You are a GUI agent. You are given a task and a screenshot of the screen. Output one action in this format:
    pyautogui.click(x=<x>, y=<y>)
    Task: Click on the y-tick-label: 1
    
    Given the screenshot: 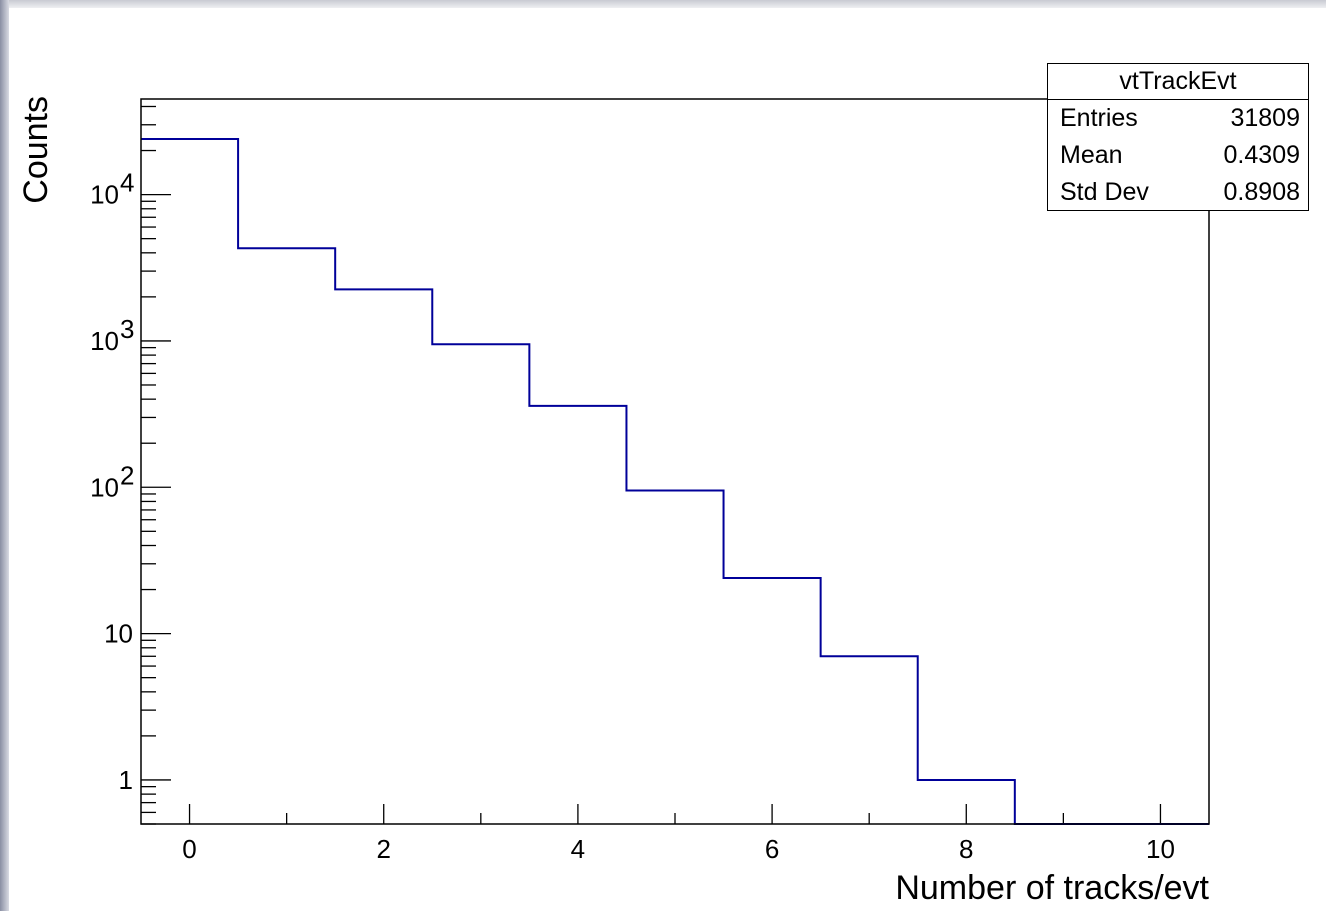 What is the action you would take?
    pyautogui.click(x=126, y=780)
    